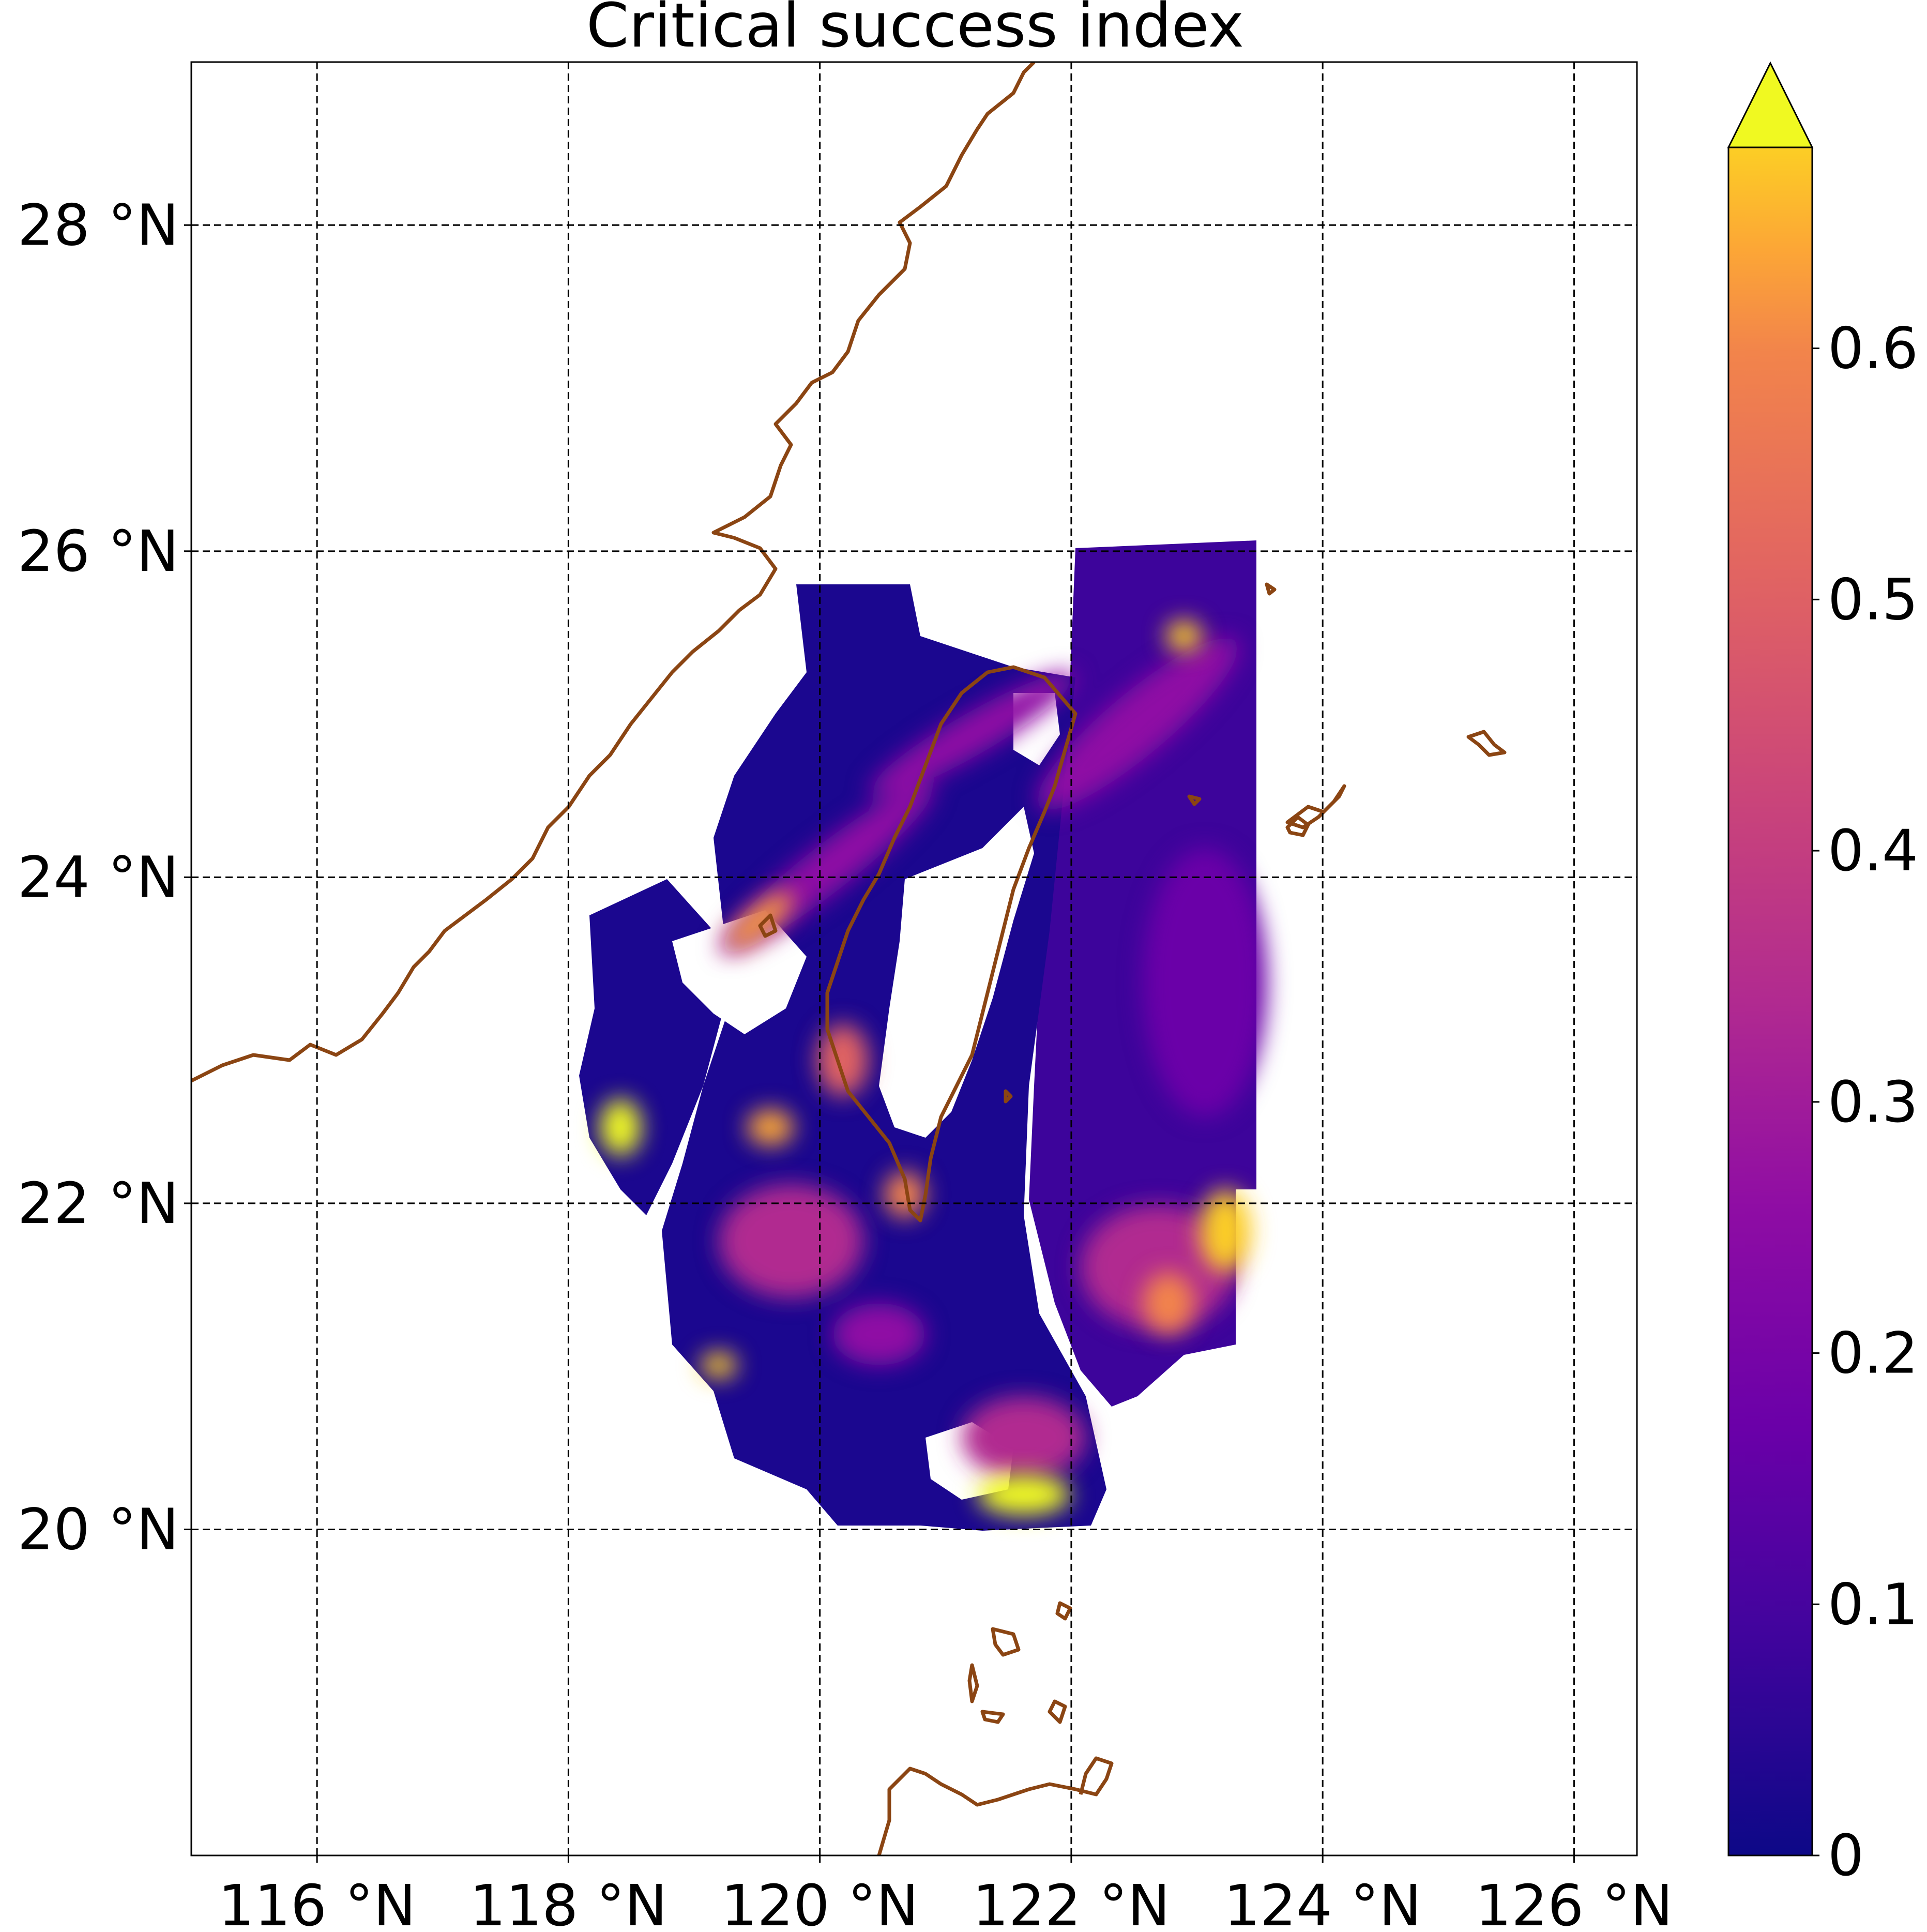 The width and height of the screenshot is (1927, 1932). Describe the element at coordinates (1137, 724) in the screenshot. I see `csi-band-ne` at that location.